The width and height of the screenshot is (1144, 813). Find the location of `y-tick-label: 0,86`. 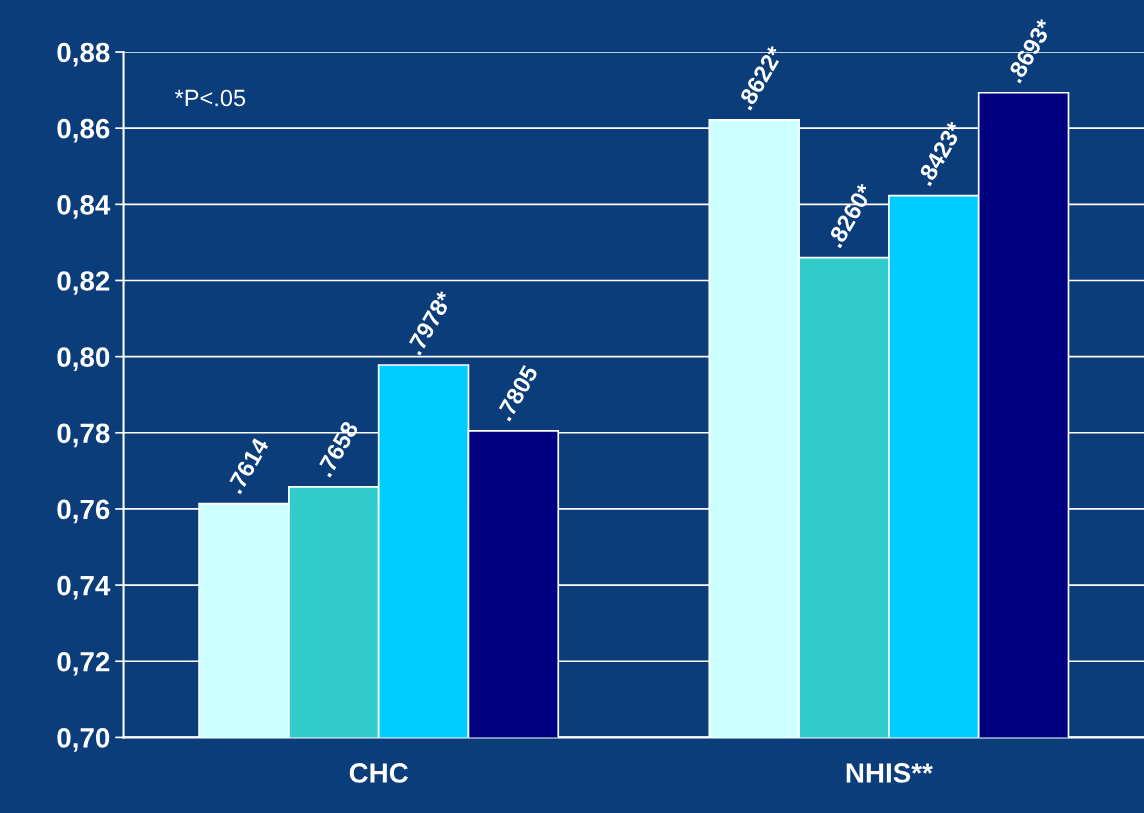

y-tick-label: 0,86 is located at coordinates (83, 130).